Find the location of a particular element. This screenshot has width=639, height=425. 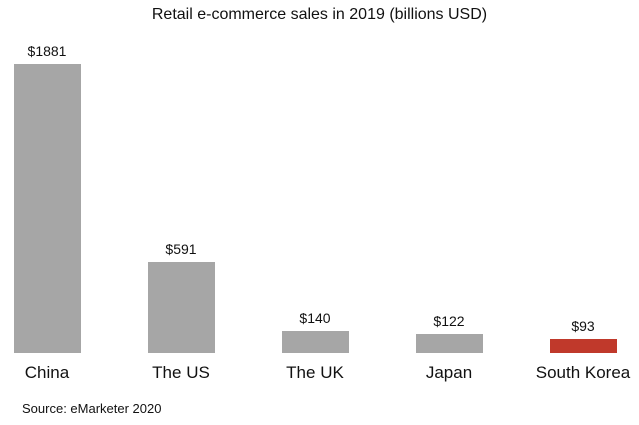

value-label: $93 is located at coordinates (583, 326).